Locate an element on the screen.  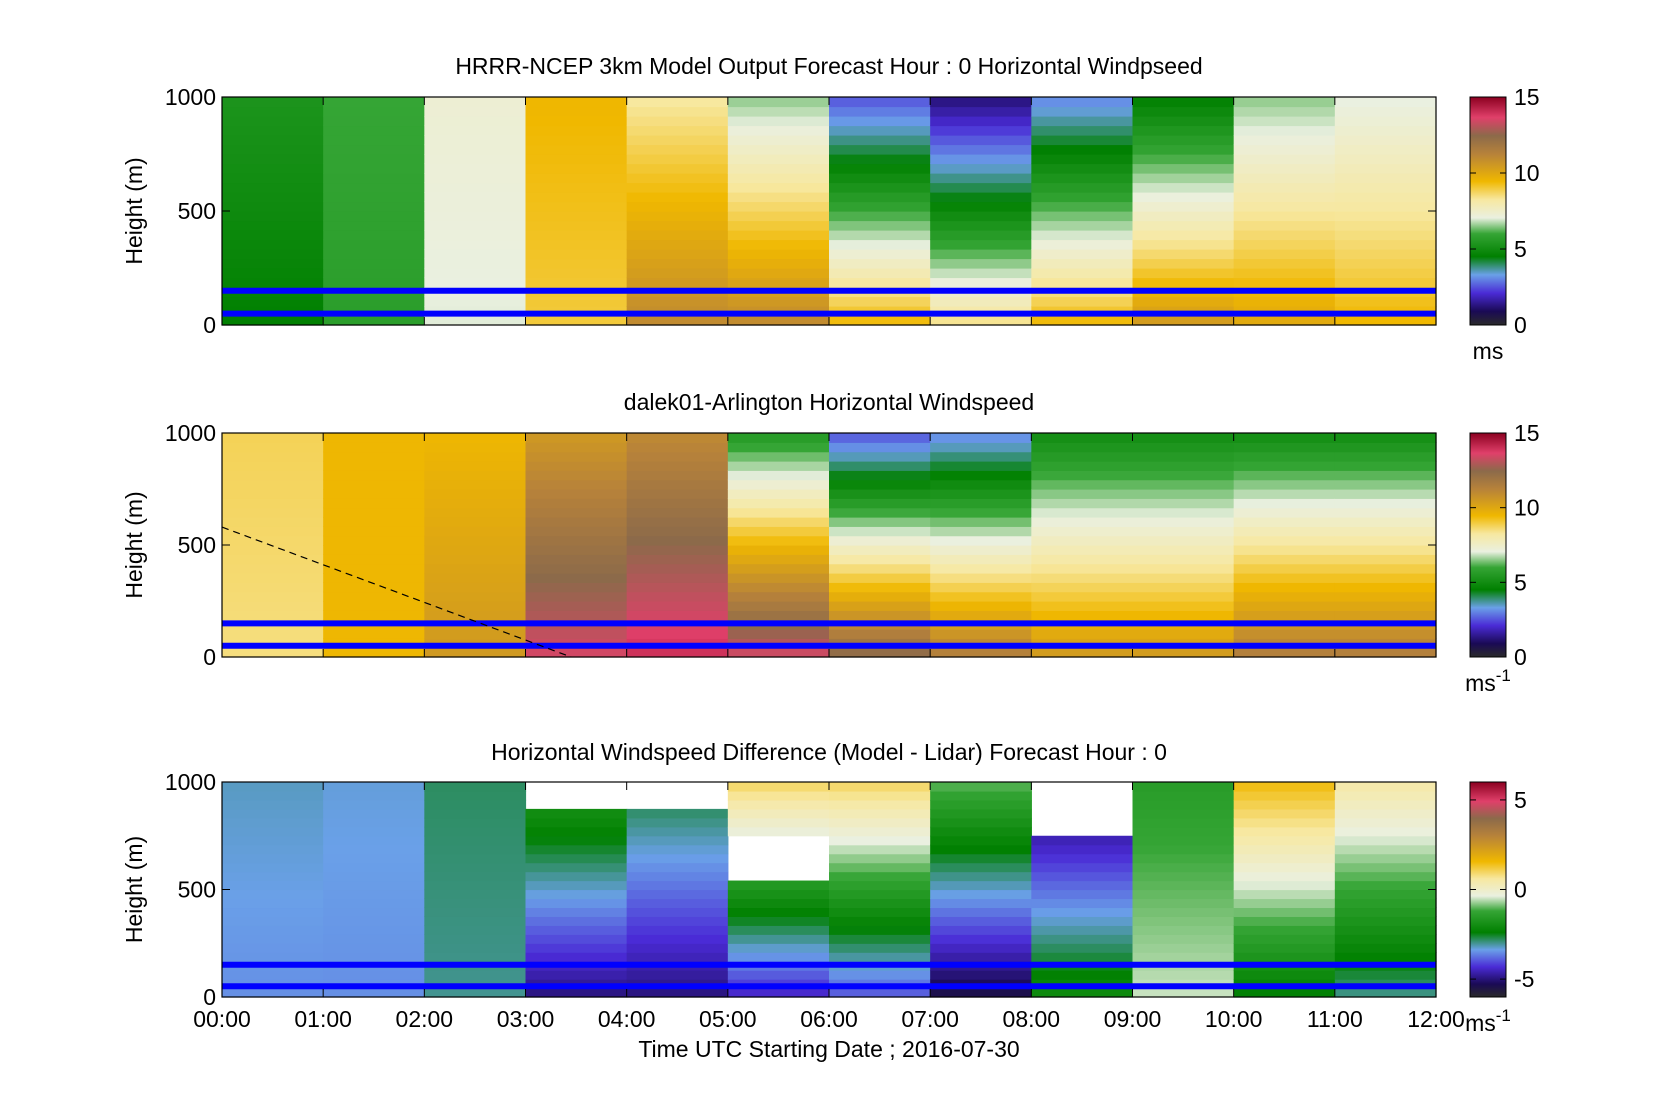
colorbar-unit: ms is located at coordinates (1488, 351).